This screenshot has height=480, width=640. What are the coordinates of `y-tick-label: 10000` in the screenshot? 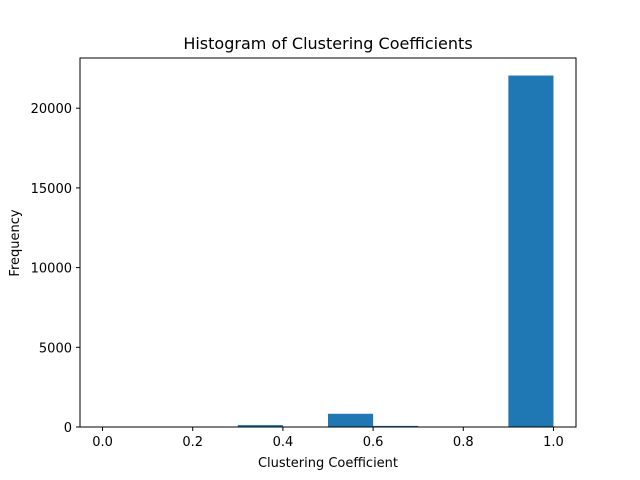 It's located at (51, 269).